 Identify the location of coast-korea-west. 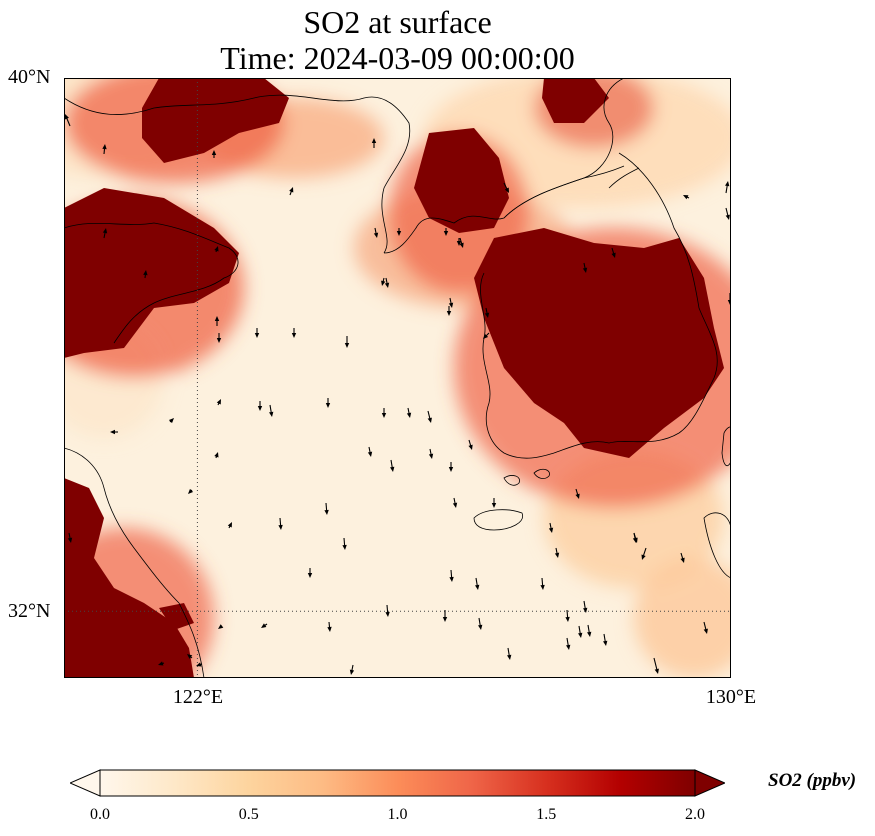
(517, 365).